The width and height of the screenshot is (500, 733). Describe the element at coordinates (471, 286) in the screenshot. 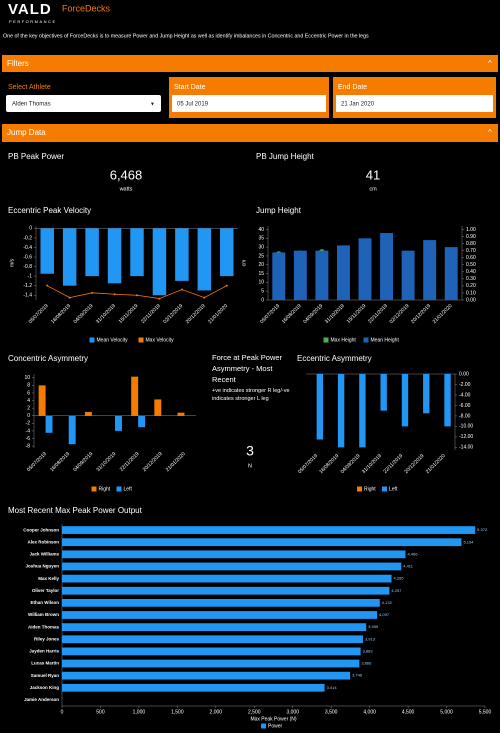

I see `y2-tick-label: 0.20` at that location.